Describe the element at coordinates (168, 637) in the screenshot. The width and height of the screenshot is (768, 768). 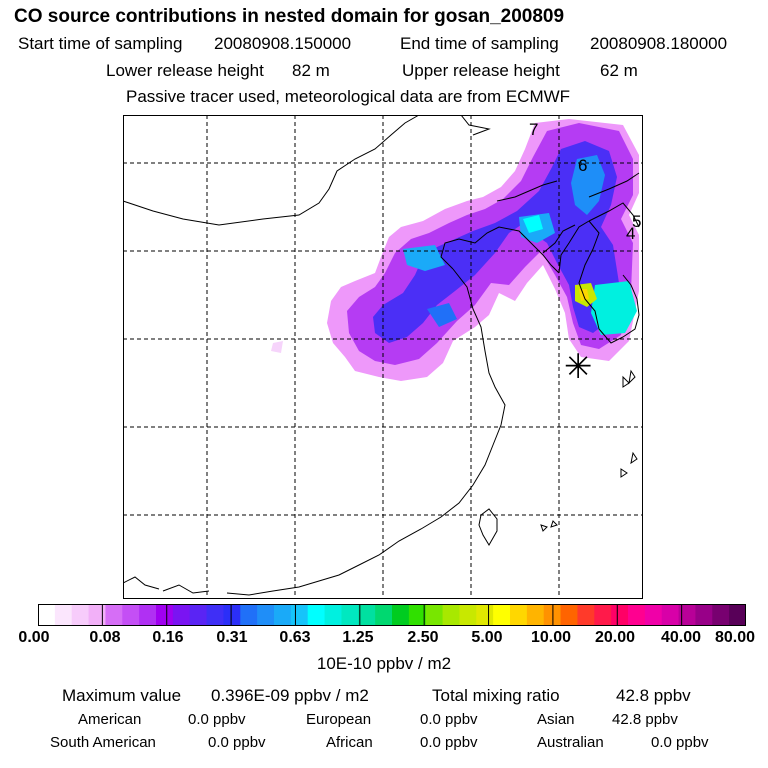
I see `colorbar-tick-label: 0.16` at that location.